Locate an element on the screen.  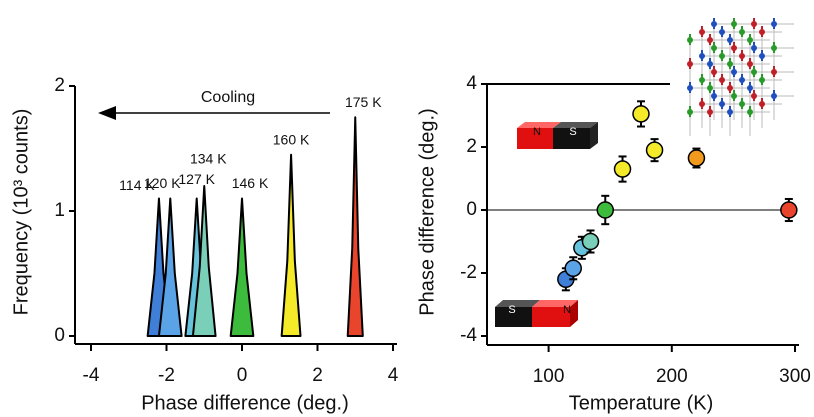
x-tick-label: -2 is located at coordinates (166, 375).